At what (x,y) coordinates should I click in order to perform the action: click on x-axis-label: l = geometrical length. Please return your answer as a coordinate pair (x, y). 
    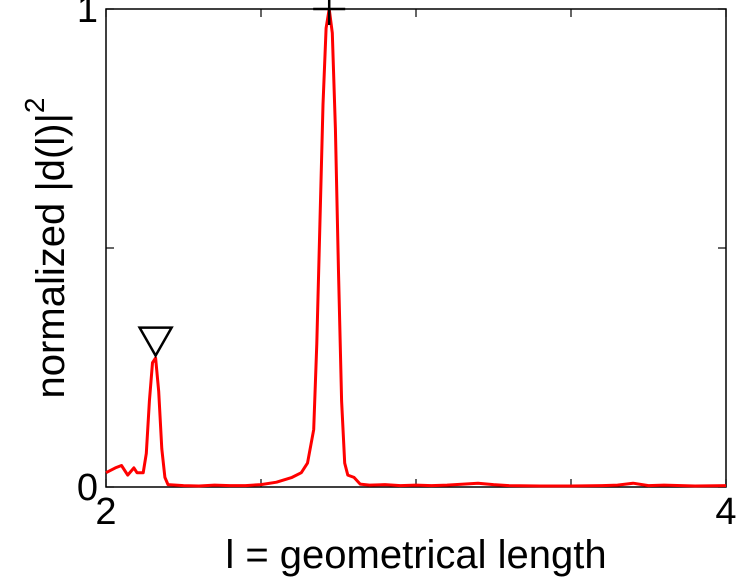
    Looking at the image, I should click on (415, 555).